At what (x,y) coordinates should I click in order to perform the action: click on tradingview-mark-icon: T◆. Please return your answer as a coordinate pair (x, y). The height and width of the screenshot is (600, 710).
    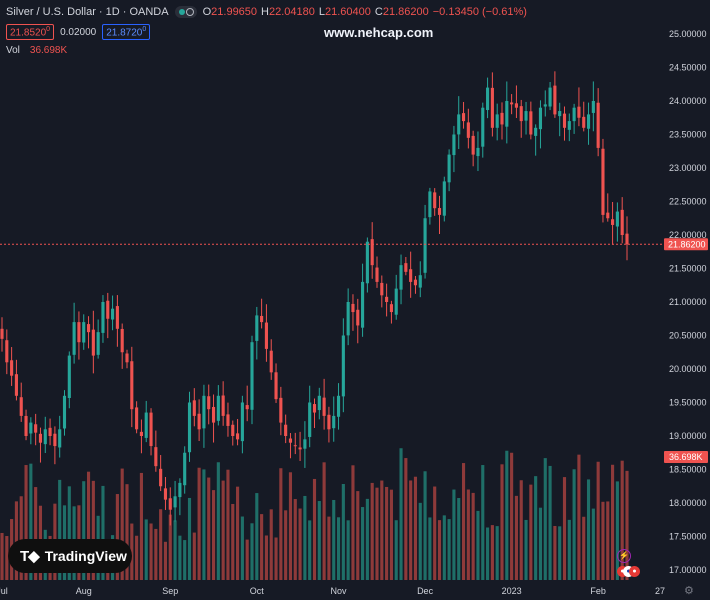
    Looking at the image, I should click on (30, 556).